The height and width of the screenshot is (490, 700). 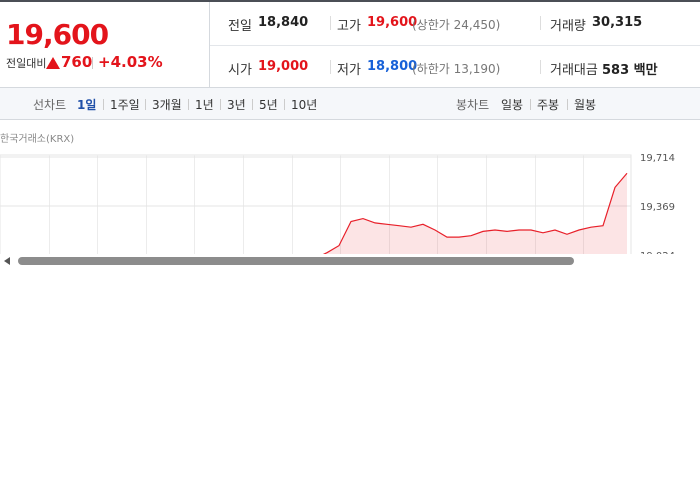 I want to click on price-area, so click(x=475, y=213).